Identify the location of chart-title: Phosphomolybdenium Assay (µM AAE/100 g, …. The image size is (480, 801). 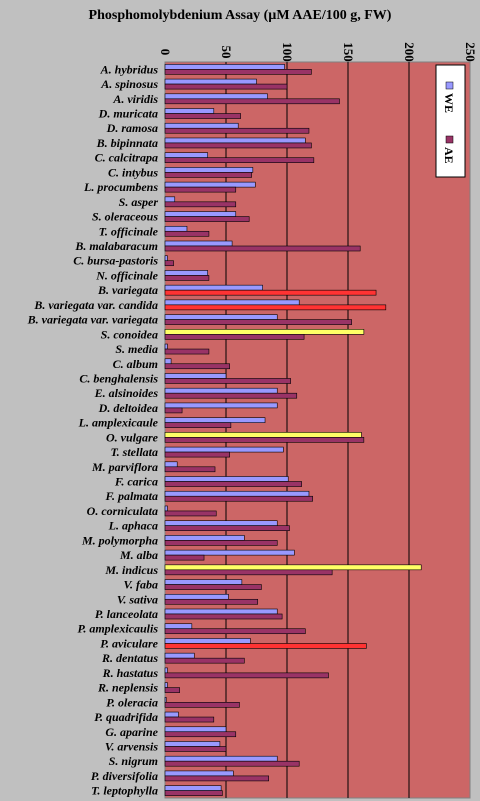
(240, 15).